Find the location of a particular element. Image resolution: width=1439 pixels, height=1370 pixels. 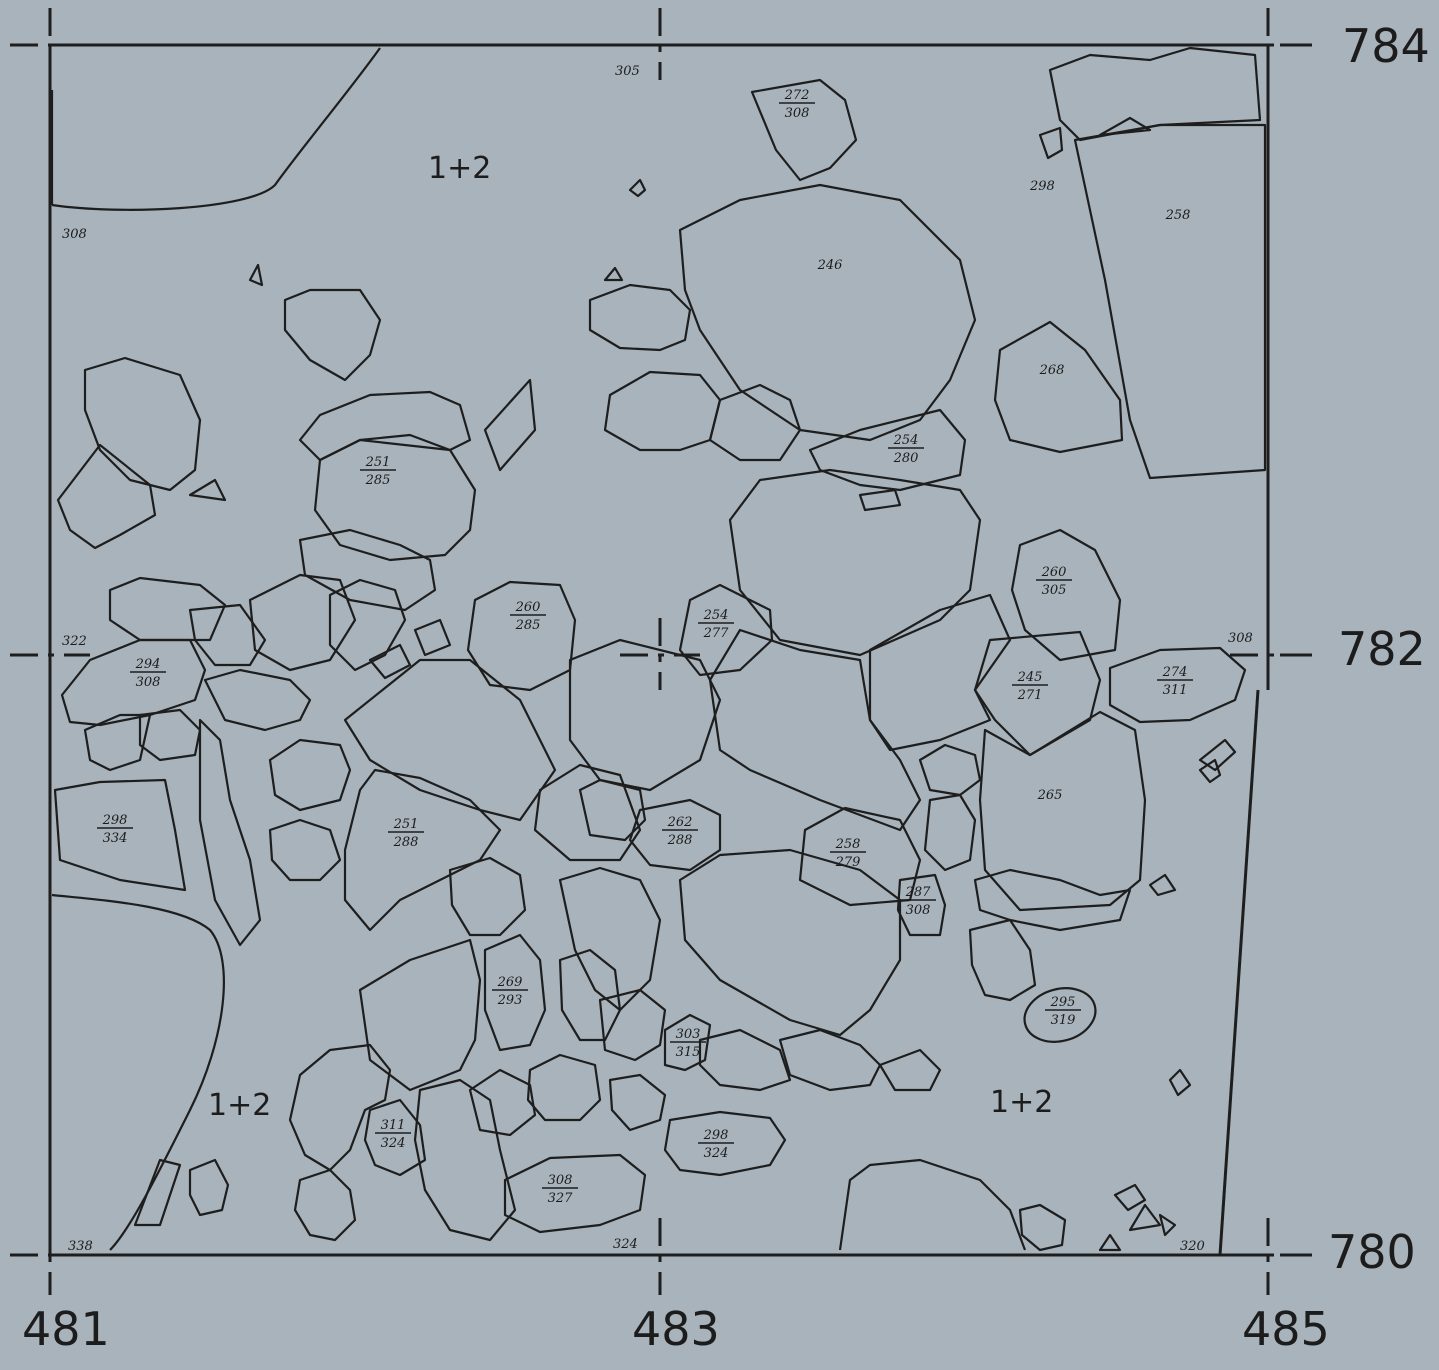

stone-bottom-elevation: 319 is located at coordinates (1063, 1020).